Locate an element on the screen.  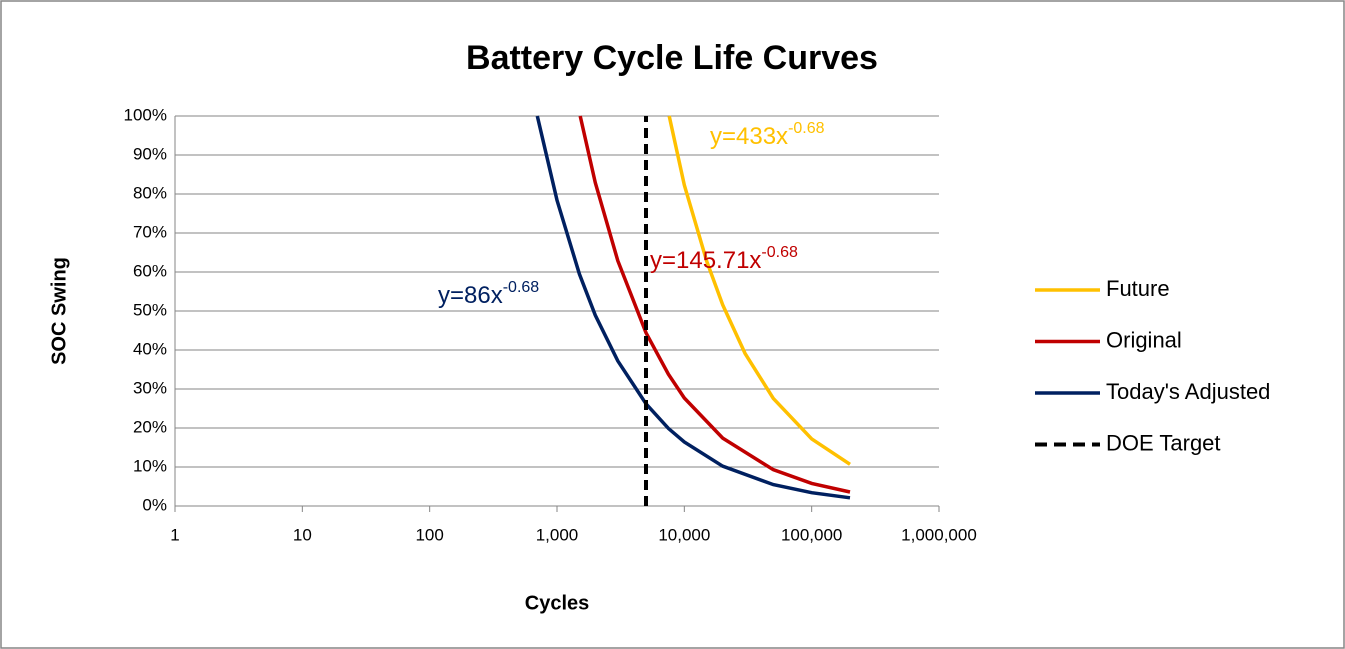
y-axis-label: SOC Swing is located at coordinates (59, 311).